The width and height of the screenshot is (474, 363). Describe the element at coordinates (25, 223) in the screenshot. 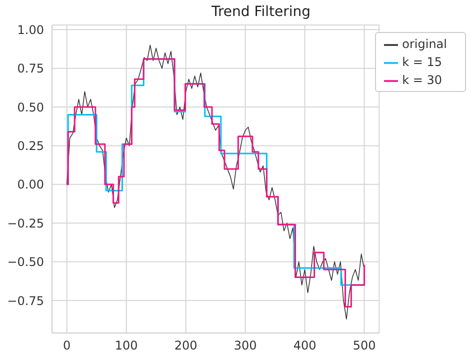

I see `y-tick-label: −0.25` at that location.